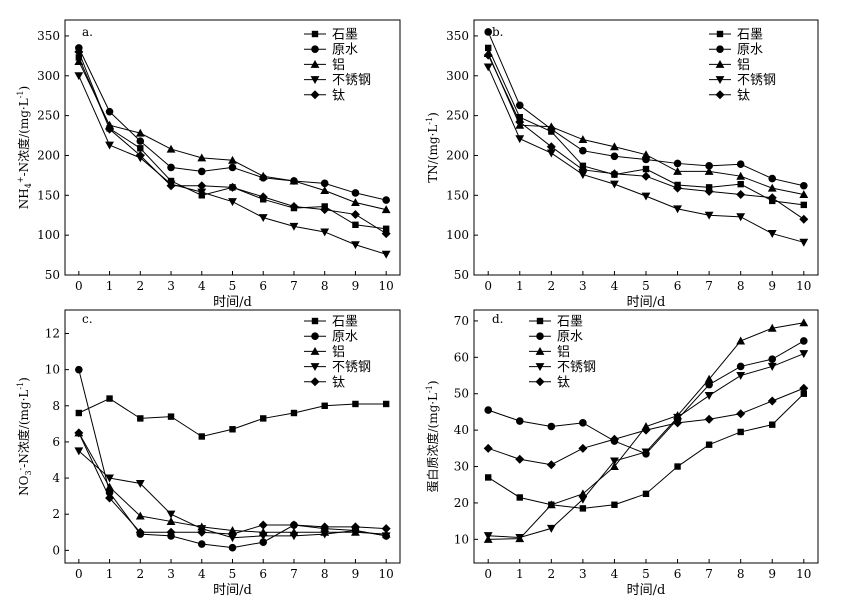  What do you see at coordinates (20, 95) in the screenshot?
I see `y-label-superscript: -1` at bounding box center [20, 95].